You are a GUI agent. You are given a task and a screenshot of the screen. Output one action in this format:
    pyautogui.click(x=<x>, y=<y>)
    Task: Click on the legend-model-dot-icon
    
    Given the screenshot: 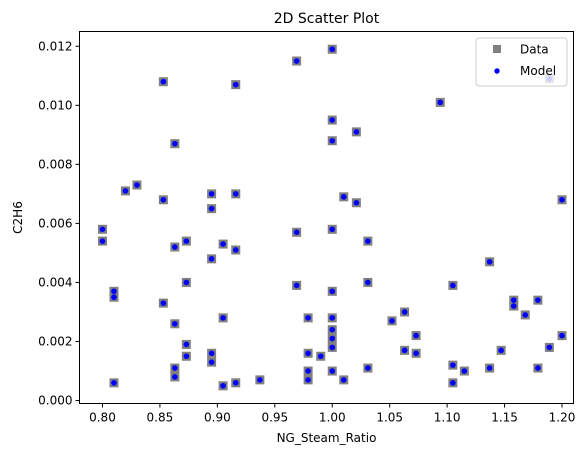 What is the action you would take?
    pyautogui.click(x=497, y=71)
    